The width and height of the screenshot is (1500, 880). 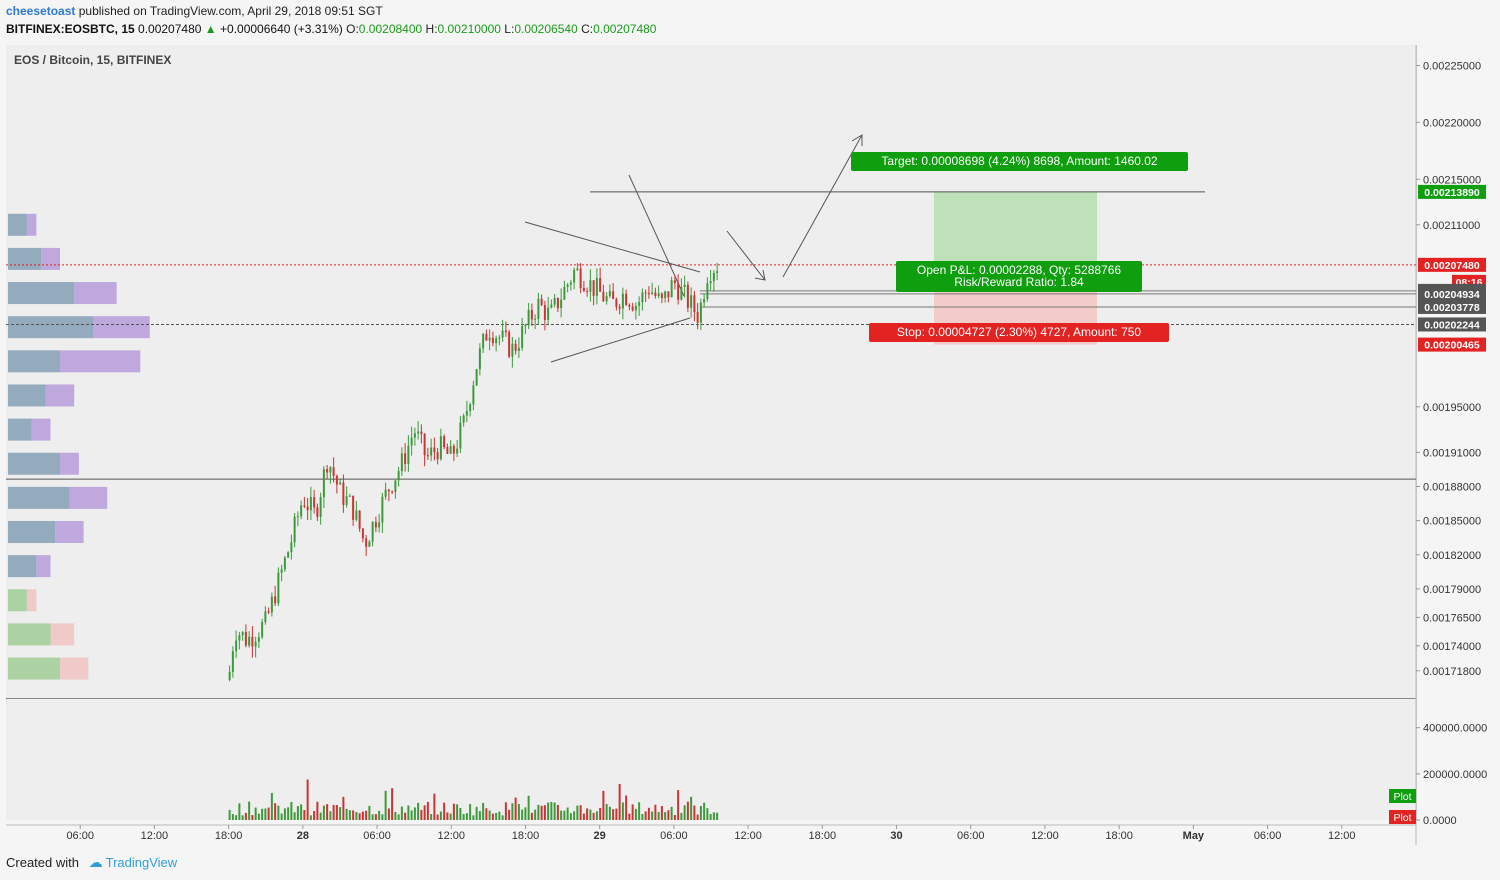 I want to click on author-link: cheesetoast, so click(x=41, y=11).